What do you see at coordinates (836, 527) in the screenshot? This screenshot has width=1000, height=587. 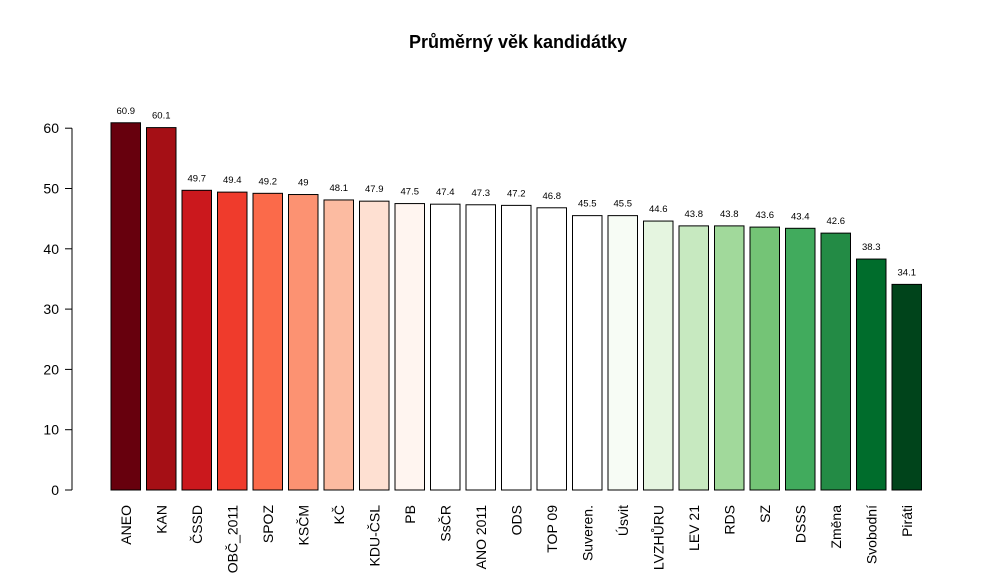 I see `category-label: Změna` at bounding box center [836, 527].